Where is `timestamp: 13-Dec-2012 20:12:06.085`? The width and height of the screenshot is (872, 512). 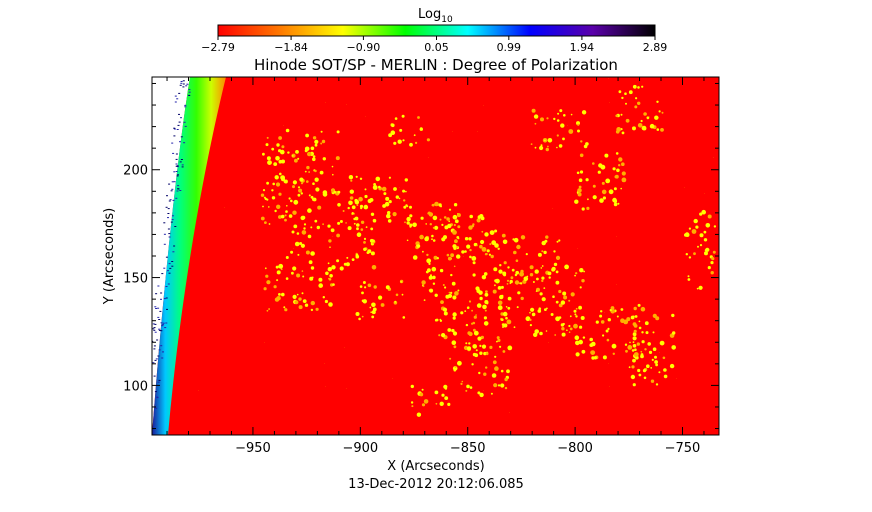 timestamp: 13-Dec-2012 20:12:06.085 is located at coordinates (436, 484).